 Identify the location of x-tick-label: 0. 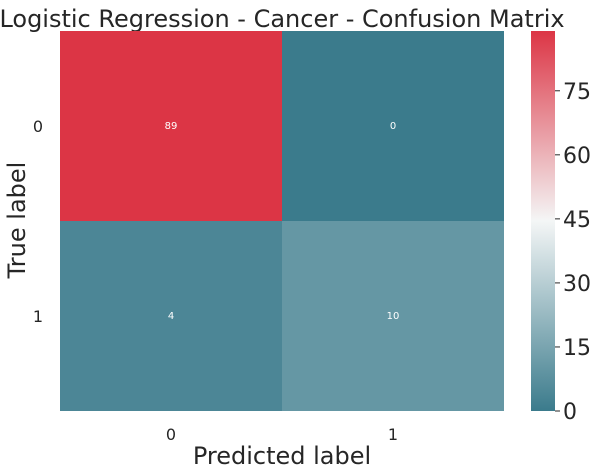
(171, 434).